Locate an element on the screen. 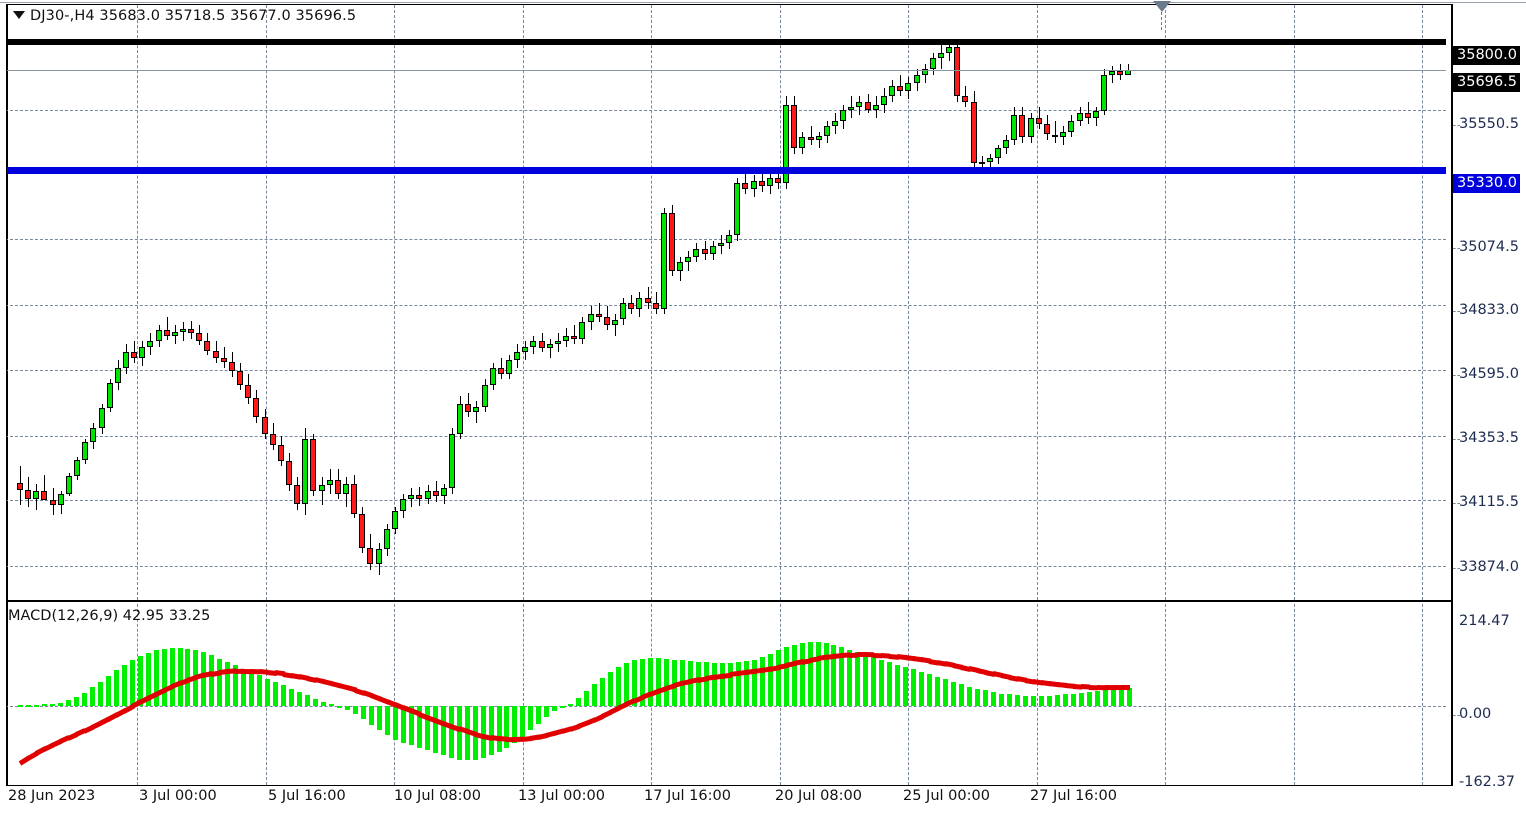  macd-header-label: MACD(12,26,9) 42.95 33.25 is located at coordinates (109, 616).